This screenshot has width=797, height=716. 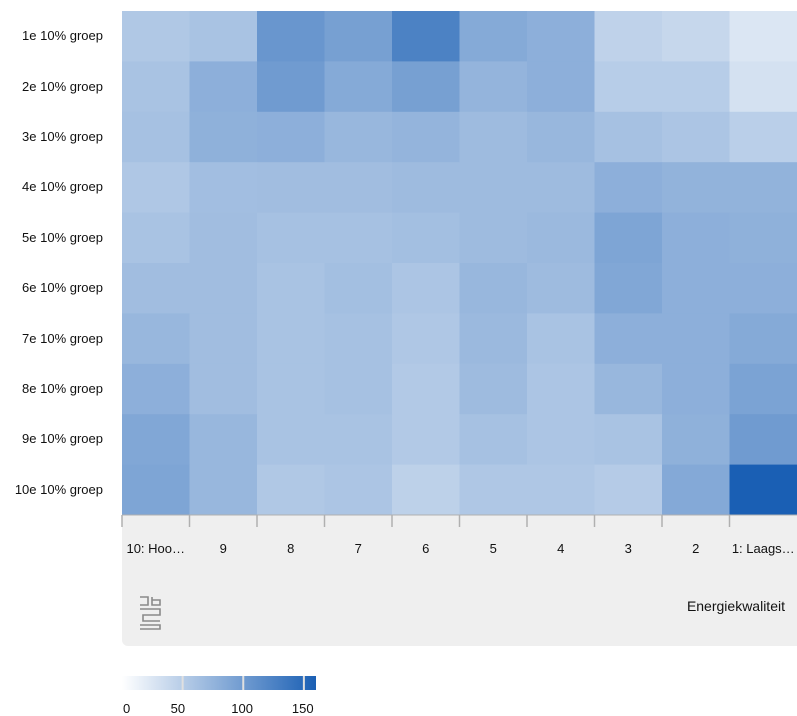 I want to click on y-tick-label: 9e 10% groep, so click(x=62, y=438).